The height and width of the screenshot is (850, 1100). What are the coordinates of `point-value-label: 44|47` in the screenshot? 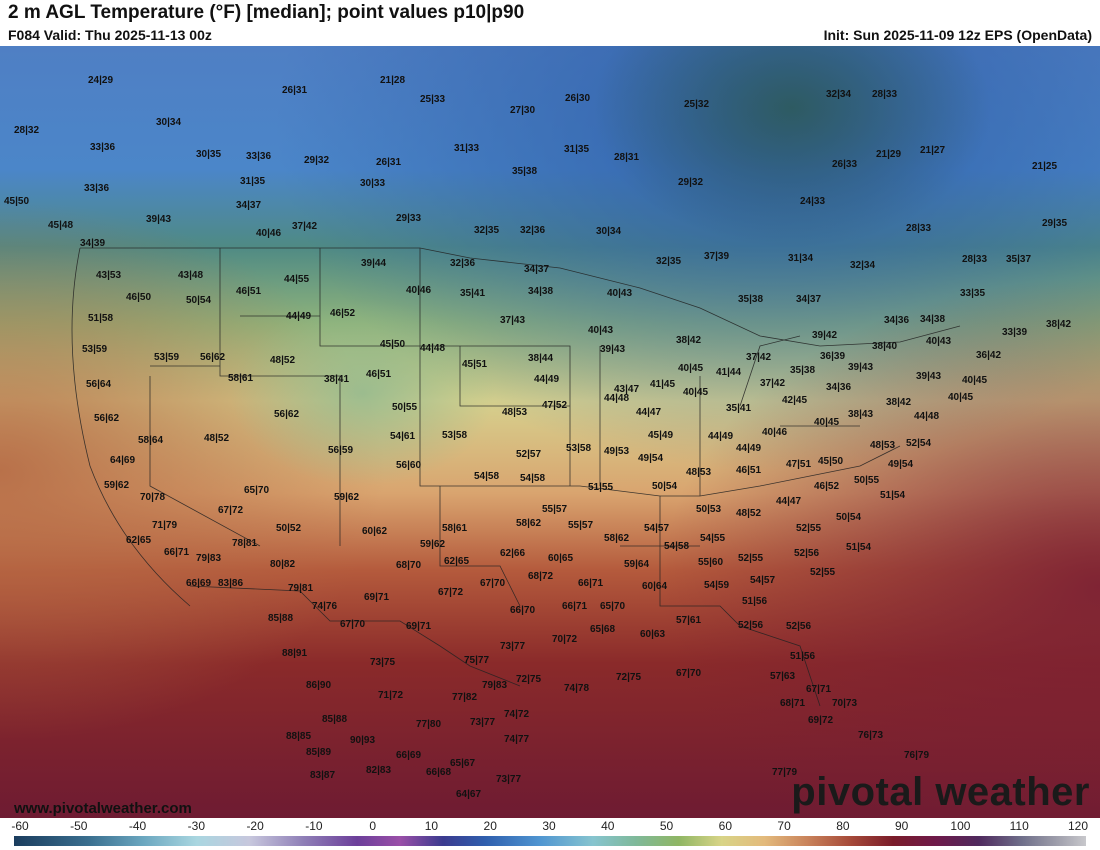 It's located at (649, 412).